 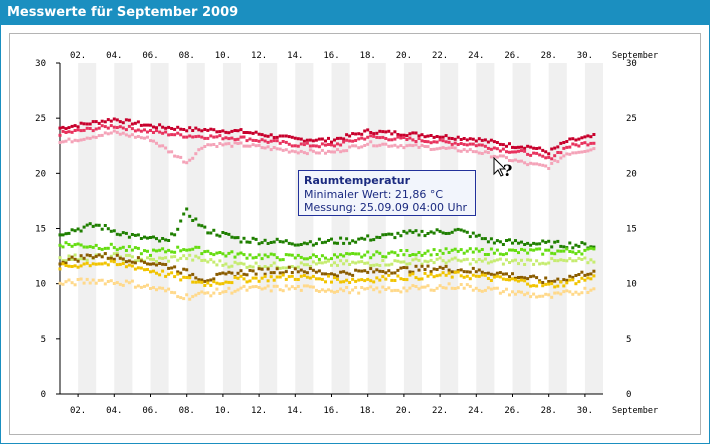 I want to click on tooltip-measurement: Messung: 25.09.09 04:00 Uhr, so click(x=386, y=207).